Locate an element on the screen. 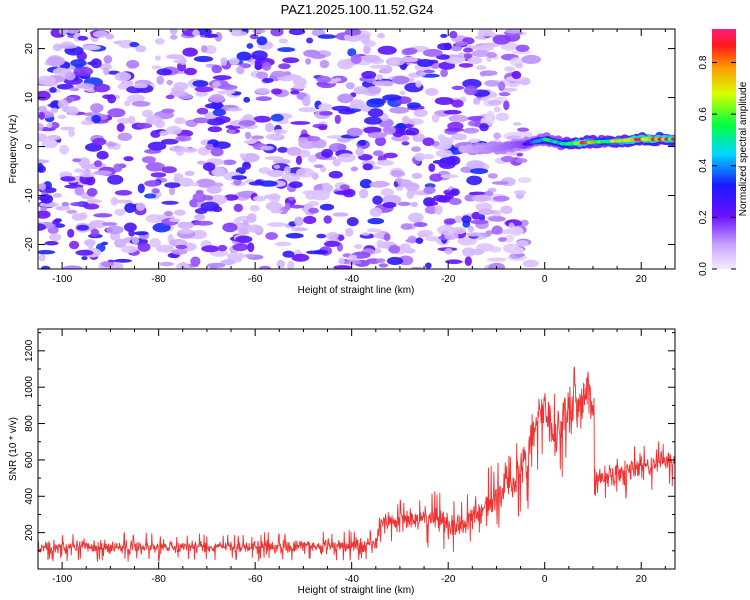 The height and width of the screenshot is (600, 750). y-tick-label: 800 is located at coordinates (29, 423).